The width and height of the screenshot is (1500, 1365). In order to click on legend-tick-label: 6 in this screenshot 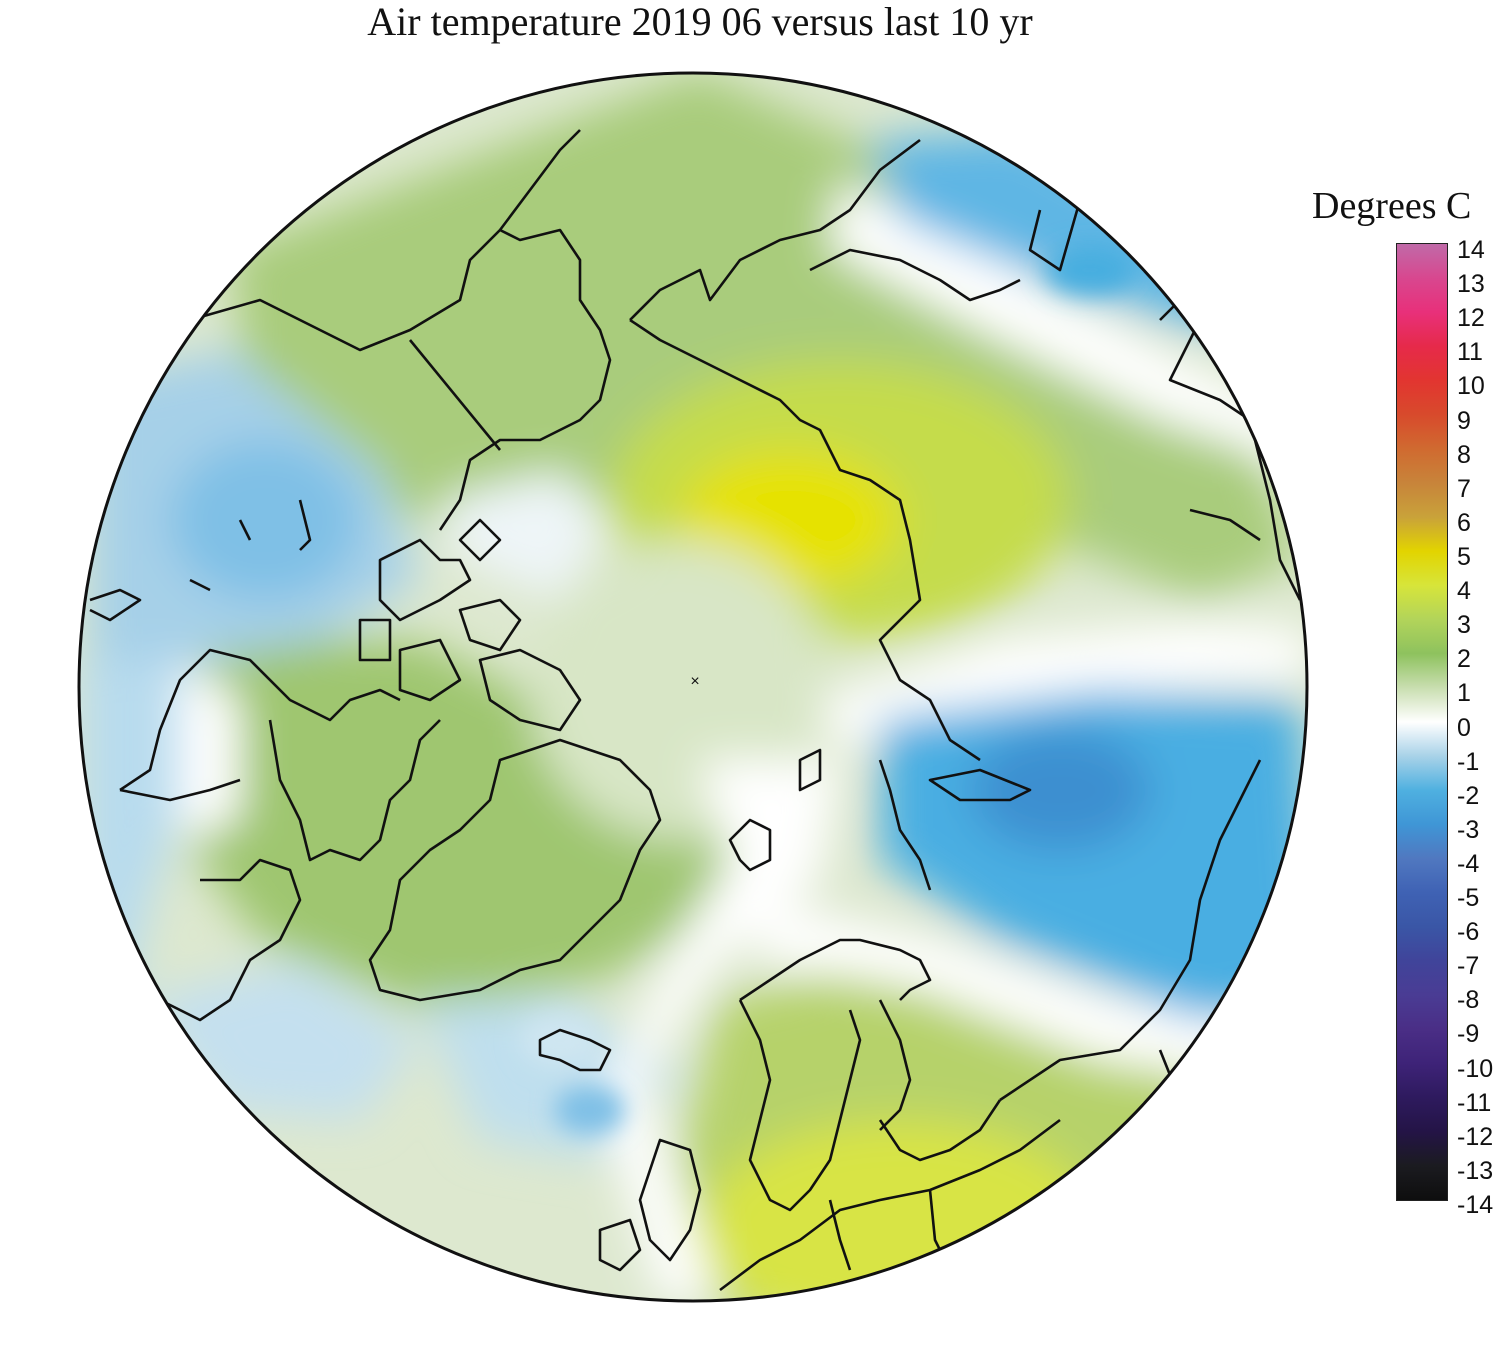, I will do `click(1464, 522)`.